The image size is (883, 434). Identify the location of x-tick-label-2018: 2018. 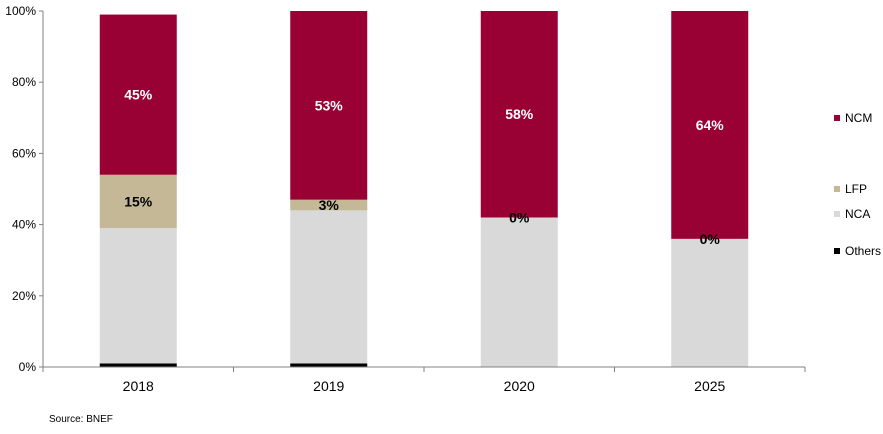
(138, 386).